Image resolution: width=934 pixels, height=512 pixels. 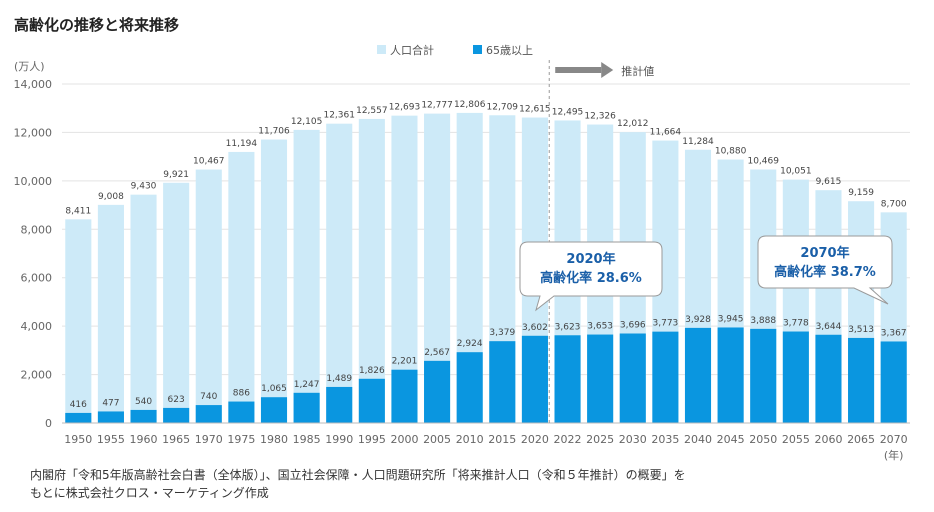 I want to click on callout-rate: 高齢化率 28.6%, so click(x=591, y=278).